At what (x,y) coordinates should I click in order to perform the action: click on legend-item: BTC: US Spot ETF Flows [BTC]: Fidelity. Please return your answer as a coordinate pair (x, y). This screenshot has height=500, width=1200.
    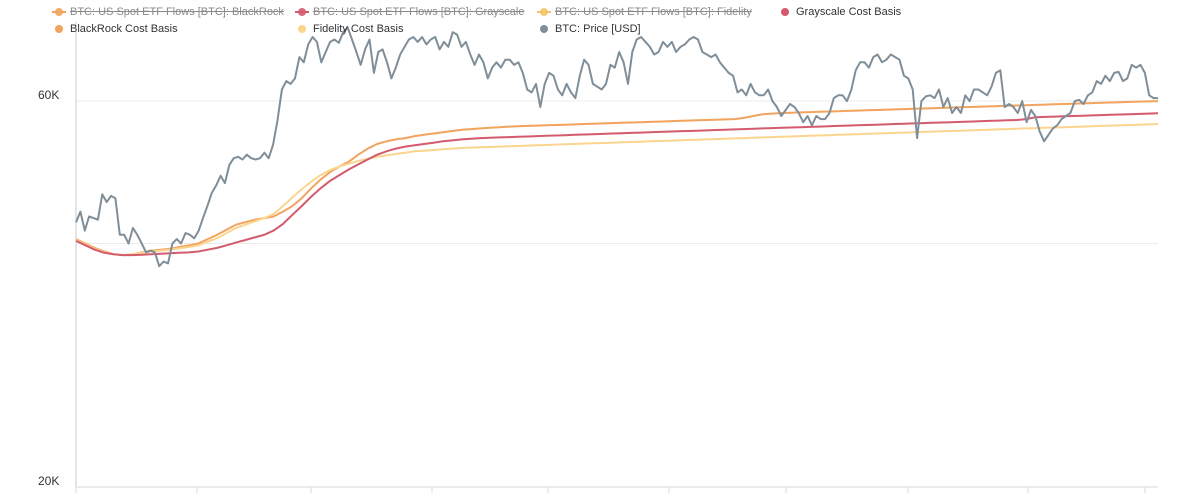
    Looking at the image, I should click on (644, 12).